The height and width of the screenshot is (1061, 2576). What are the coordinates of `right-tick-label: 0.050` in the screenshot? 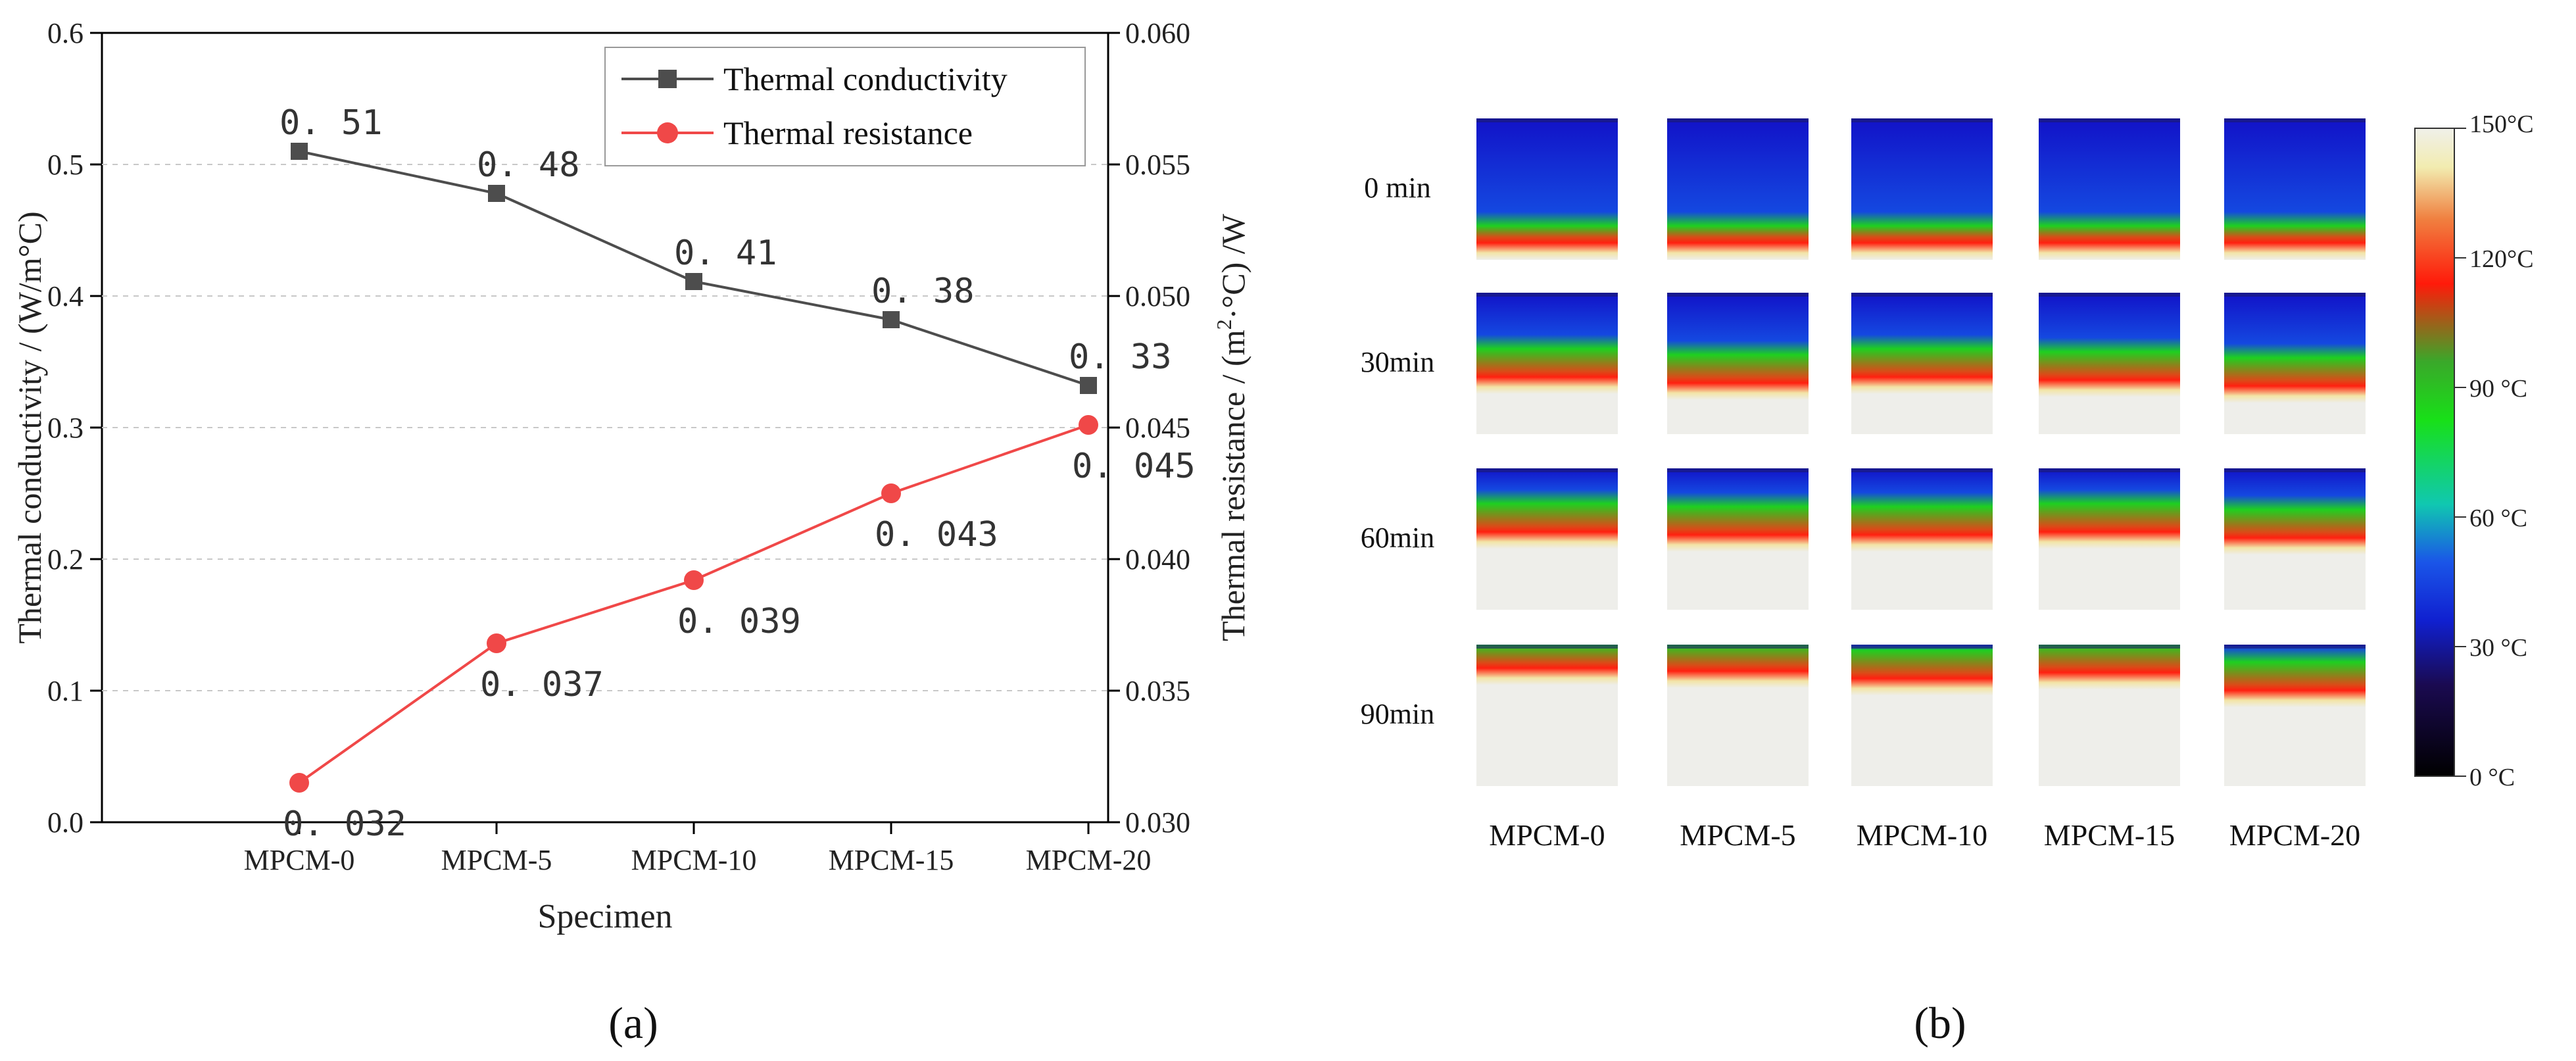 It's located at (1157, 296).